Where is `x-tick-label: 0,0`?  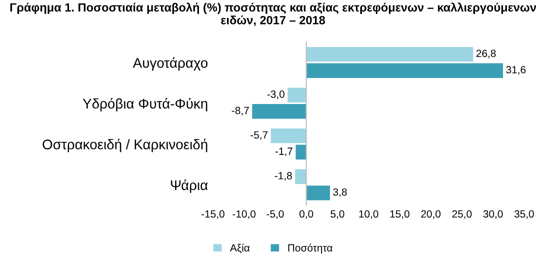 x-tick-label: 0,0 is located at coordinates (306, 214).